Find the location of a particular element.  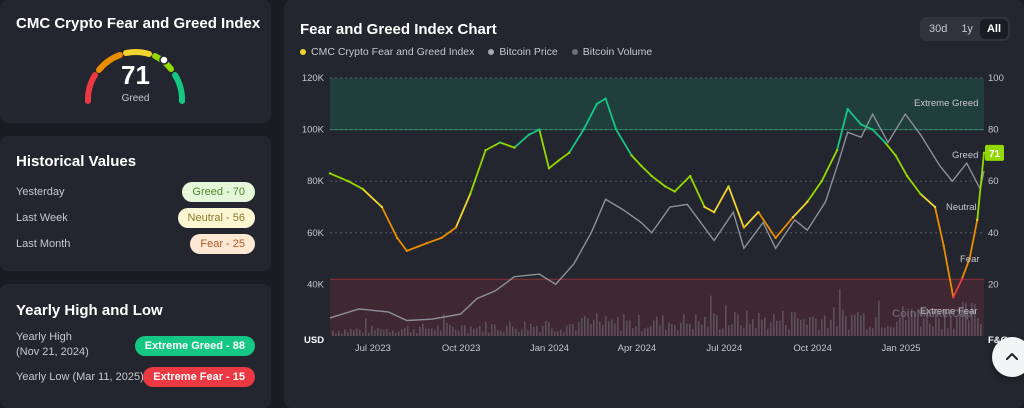

tab-1y: 1y is located at coordinates (967, 29).